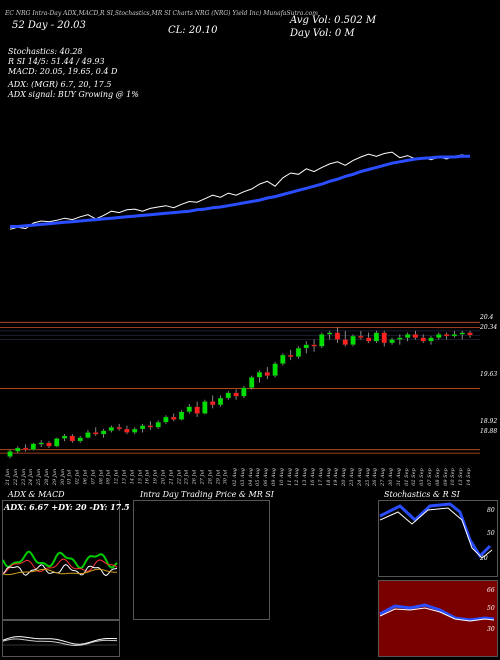  What do you see at coordinates (489, 421) in the screenshot?
I see `price-label-3: 18.92` at bounding box center [489, 421].